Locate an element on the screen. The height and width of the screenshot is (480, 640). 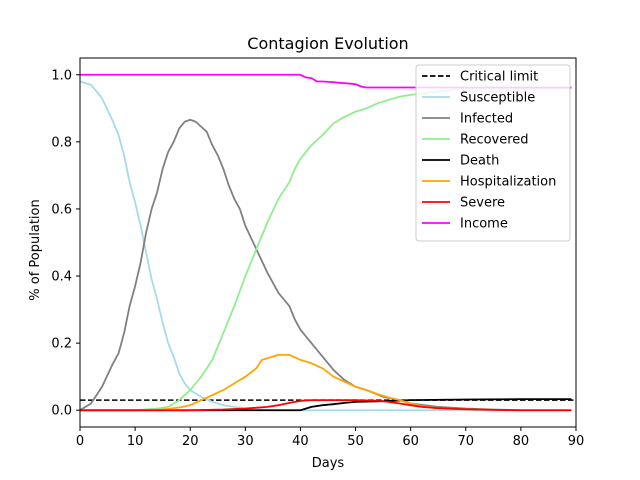
y-tick-label: 0.0 is located at coordinates (61, 411).